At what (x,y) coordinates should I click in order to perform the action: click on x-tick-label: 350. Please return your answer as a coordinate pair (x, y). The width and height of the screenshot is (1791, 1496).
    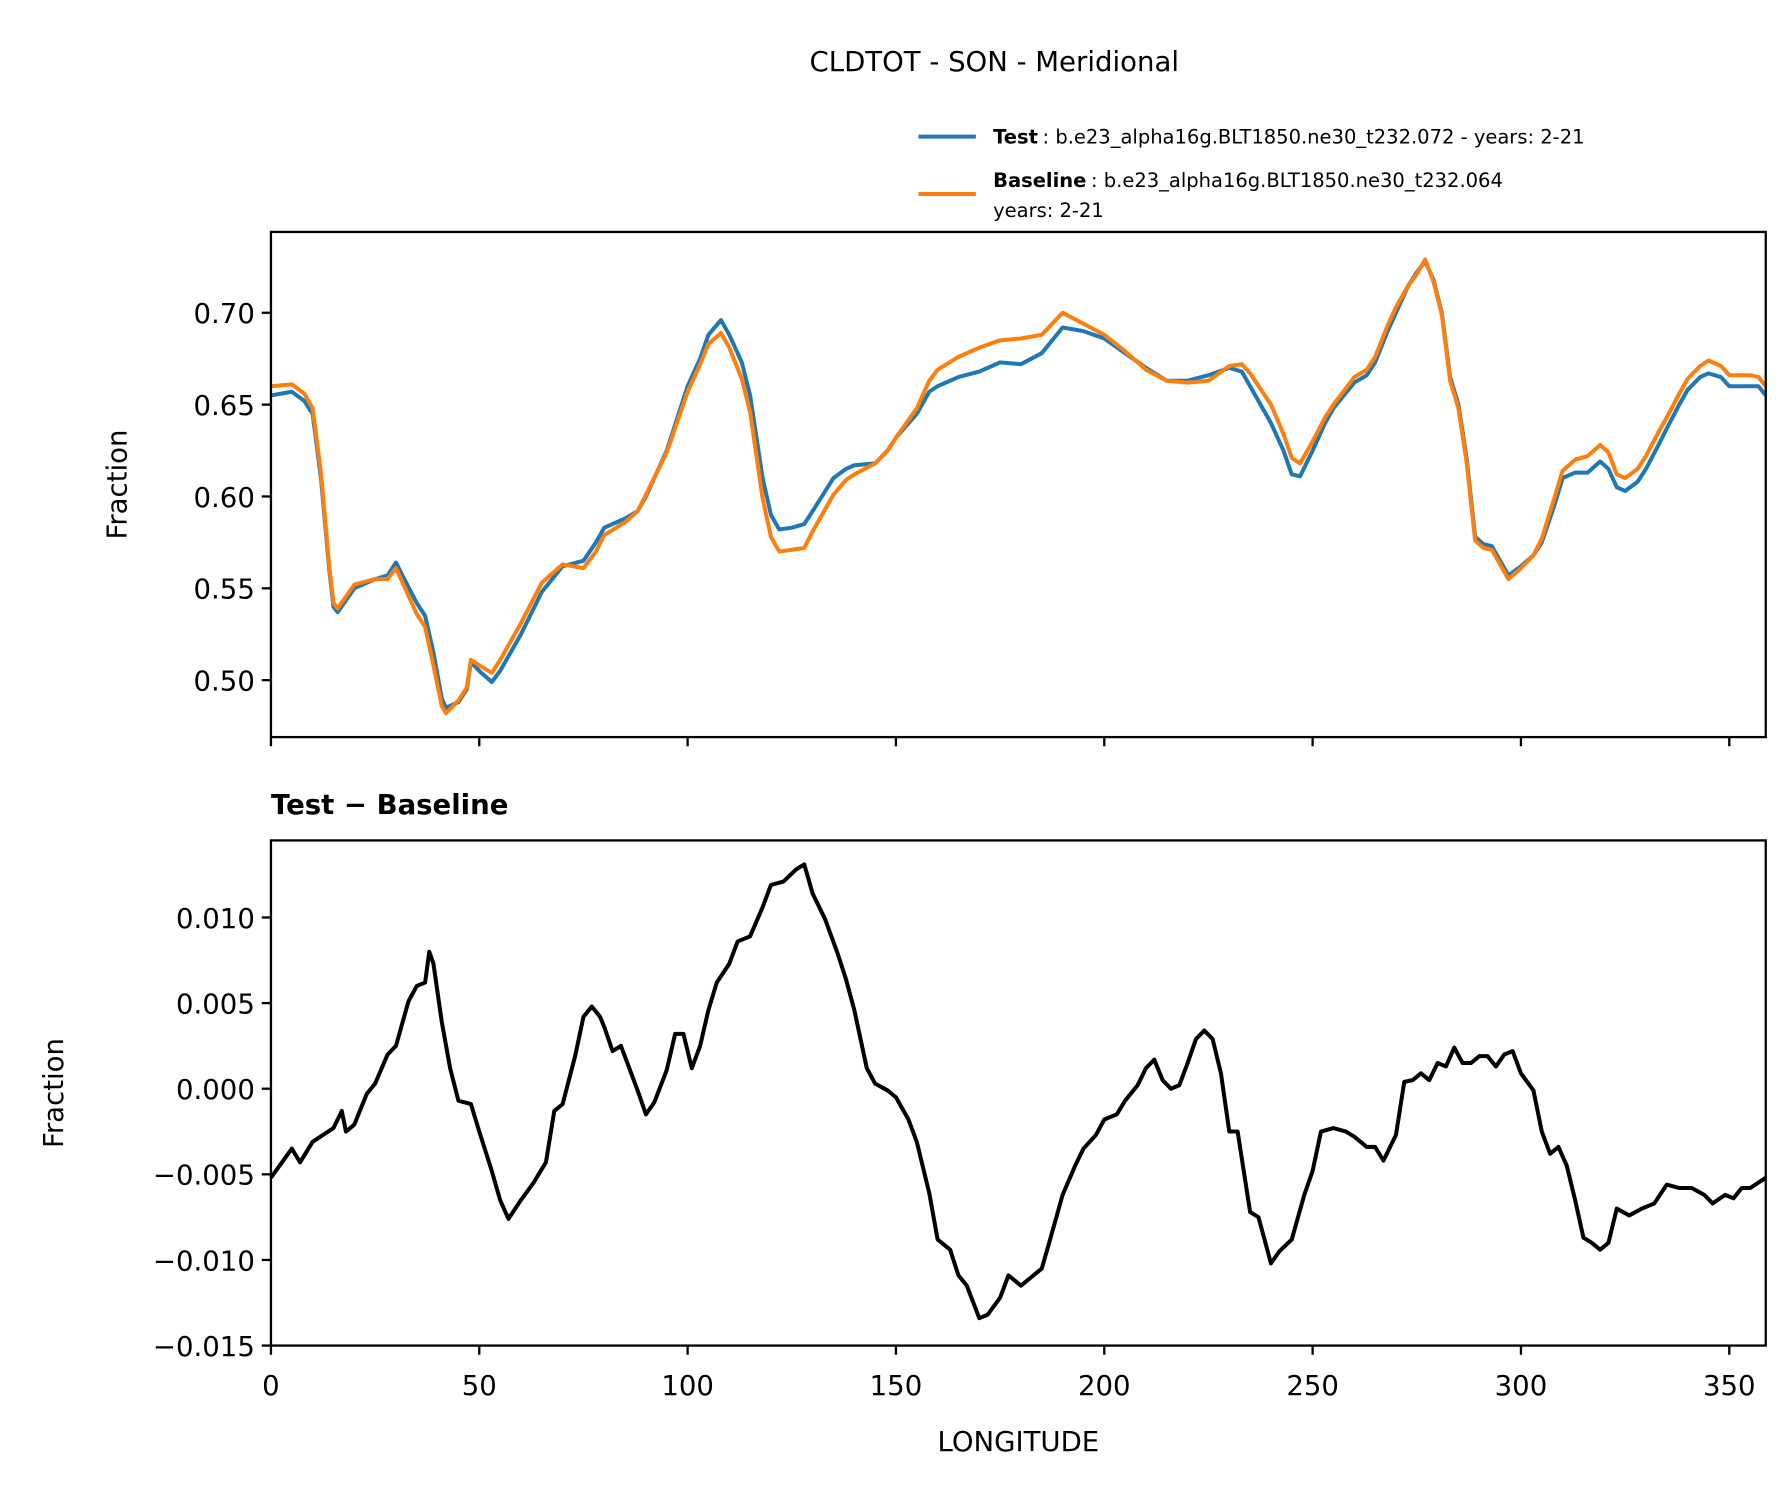
    Looking at the image, I should click on (1729, 1386).